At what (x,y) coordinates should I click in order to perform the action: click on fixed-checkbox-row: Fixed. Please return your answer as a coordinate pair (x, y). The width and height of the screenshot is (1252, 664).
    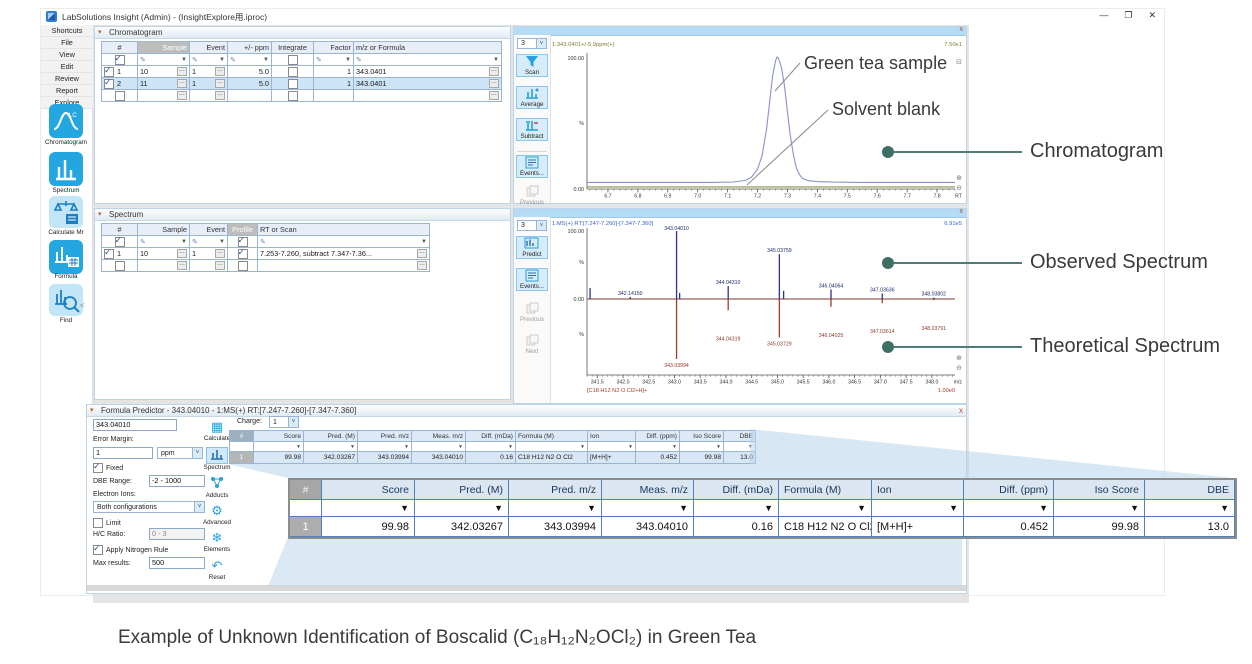
    Looking at the image, I should click on (108, 467).